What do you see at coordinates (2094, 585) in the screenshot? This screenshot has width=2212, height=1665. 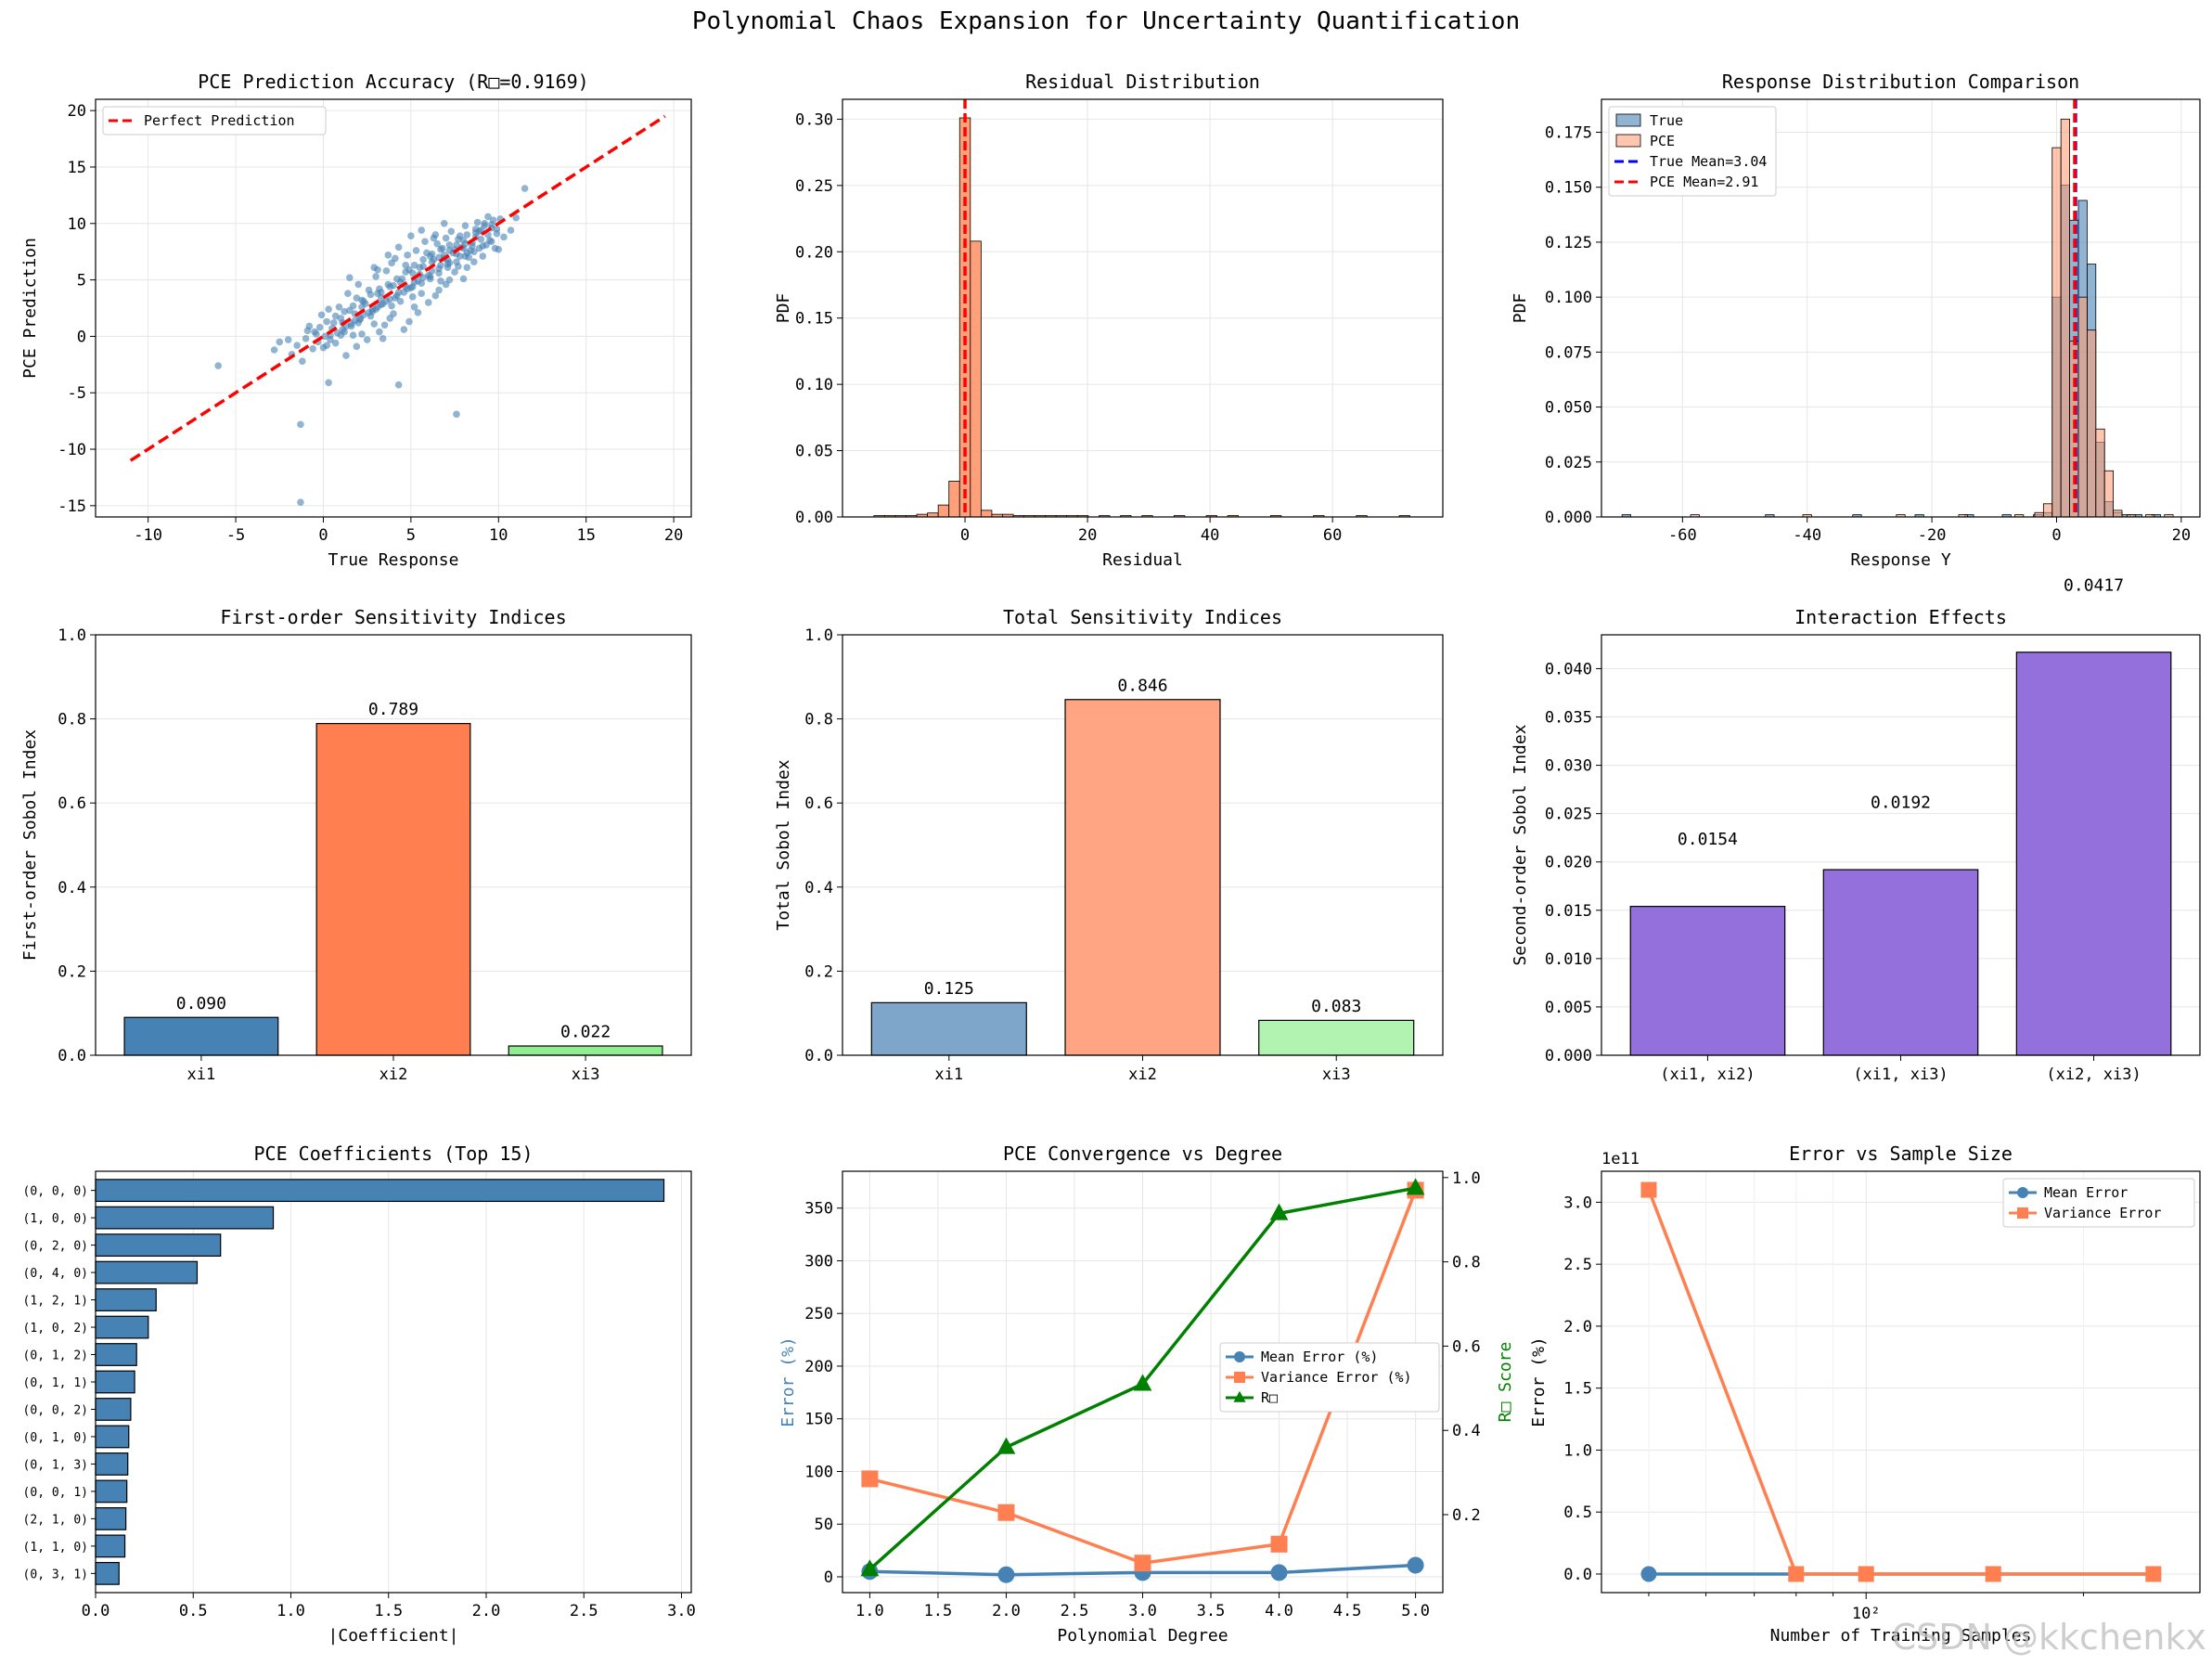 I see `bar-value-label: 0.0417` at bounding box center [2094, 585].